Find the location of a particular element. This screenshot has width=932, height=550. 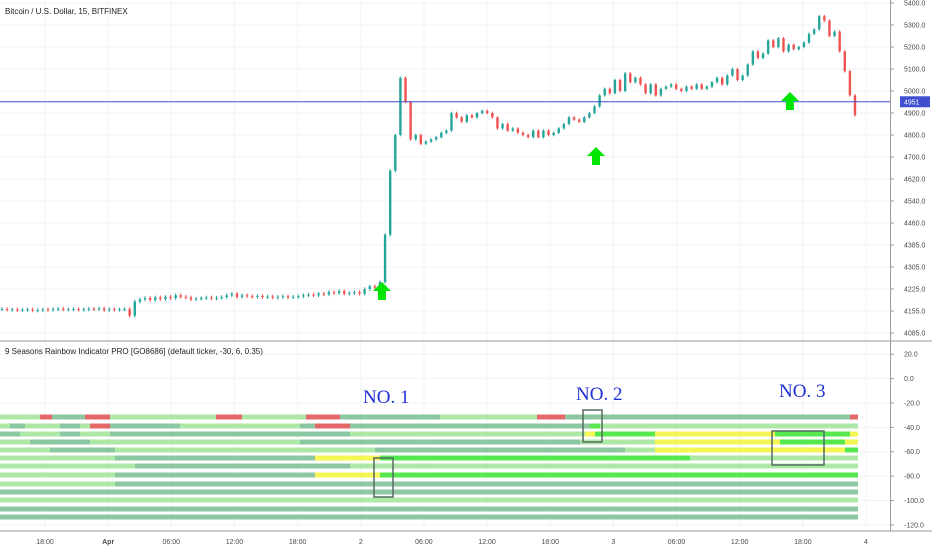

indicator-tick-label: -80.0 is located at coordinates (912, 477).